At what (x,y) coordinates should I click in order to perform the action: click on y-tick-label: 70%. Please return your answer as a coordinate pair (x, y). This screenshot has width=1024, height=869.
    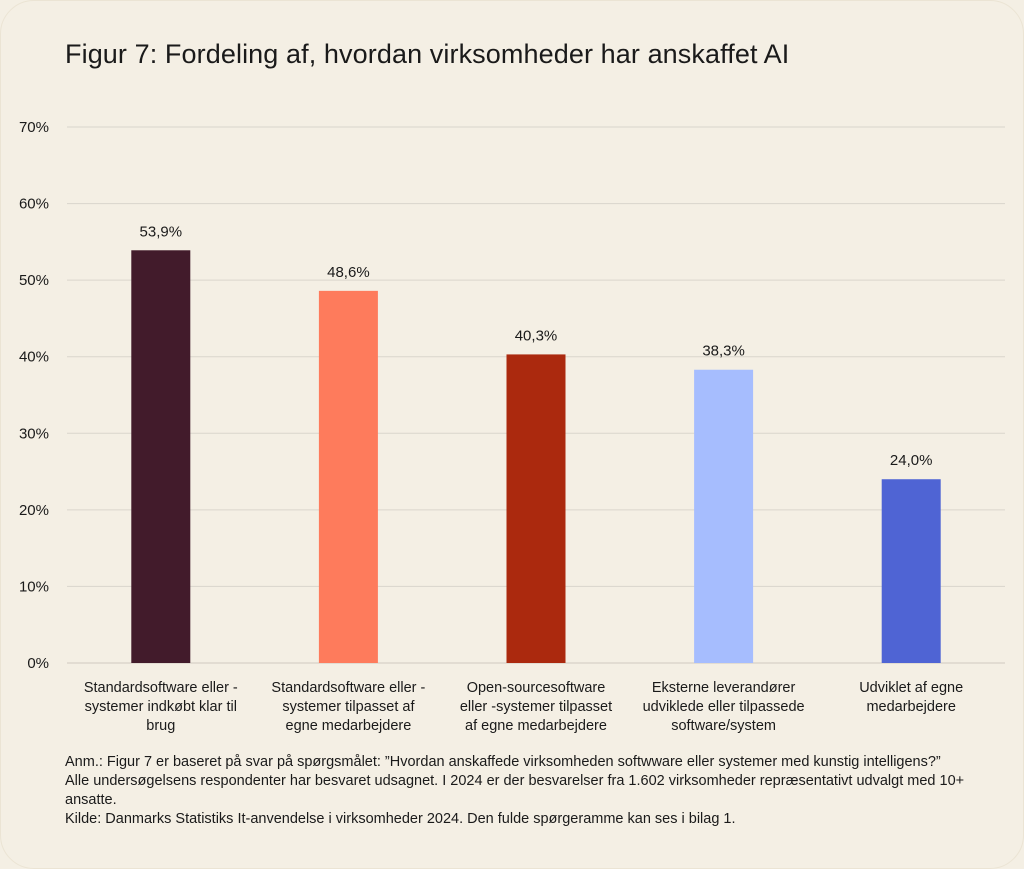
    Looking at the image, I should click on (34, 127).